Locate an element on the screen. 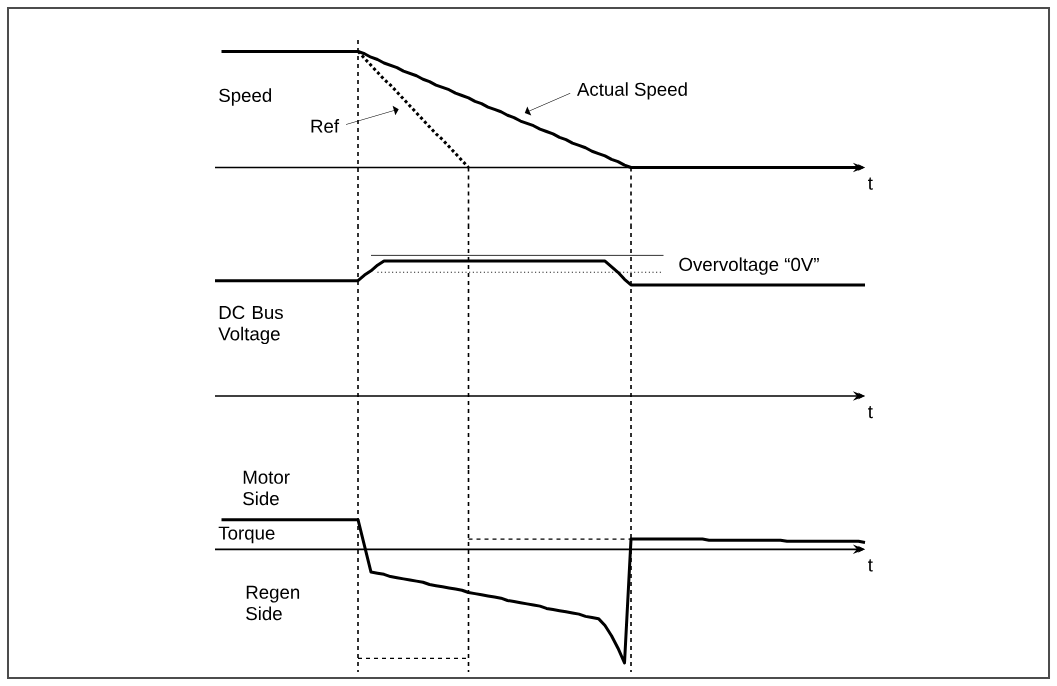 This screenshot has height=686, width=1057. y-axis-title: Torque is located at coordinates (246, 535).